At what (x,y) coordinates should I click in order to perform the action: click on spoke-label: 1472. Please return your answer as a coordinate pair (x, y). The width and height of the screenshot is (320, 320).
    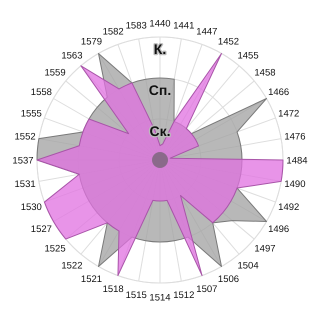
    Looking at the image, I should click on (289, 114).